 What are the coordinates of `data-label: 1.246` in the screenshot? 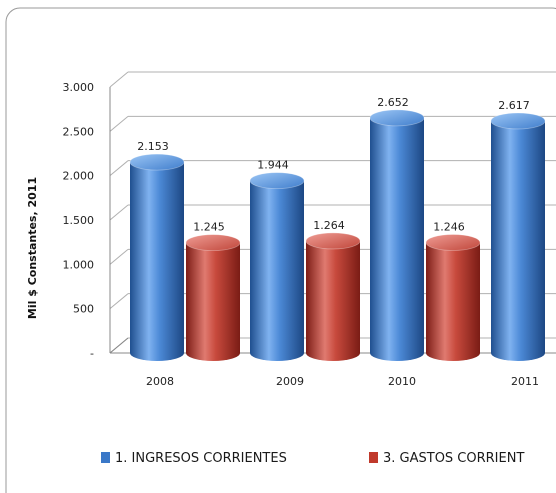 It's located at (449, 227).